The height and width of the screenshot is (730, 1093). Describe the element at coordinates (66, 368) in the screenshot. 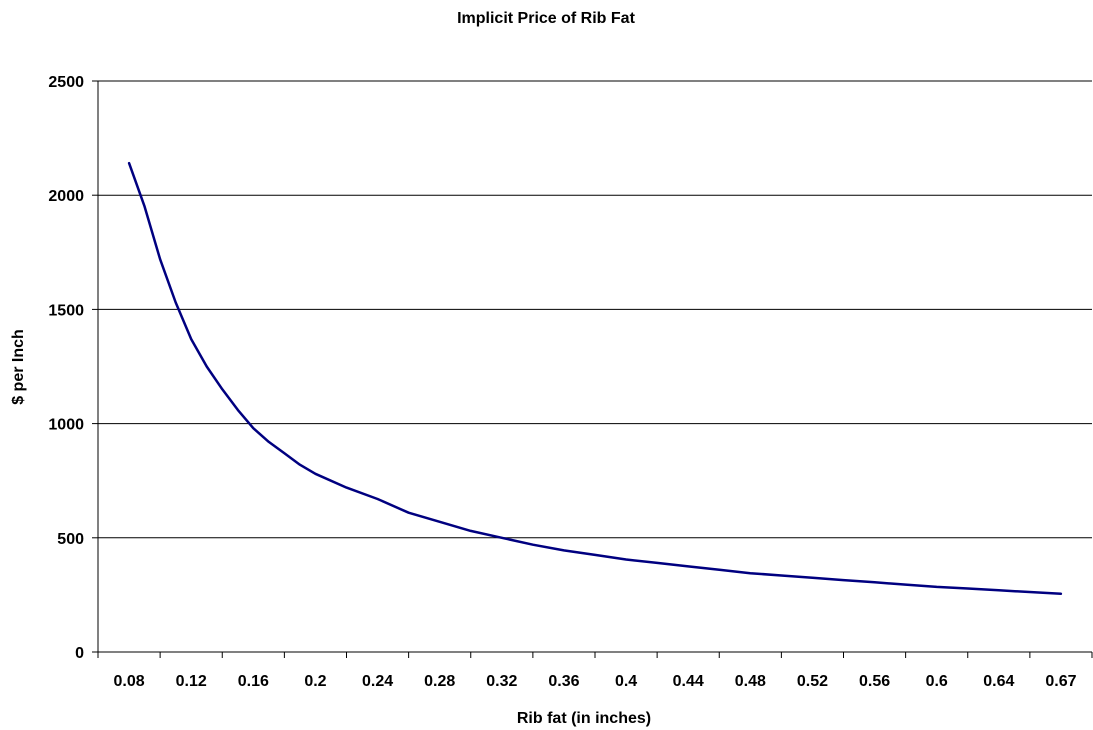

I see `y-tick-labels: 0 500 1000 1500 2000 2500` at that location.